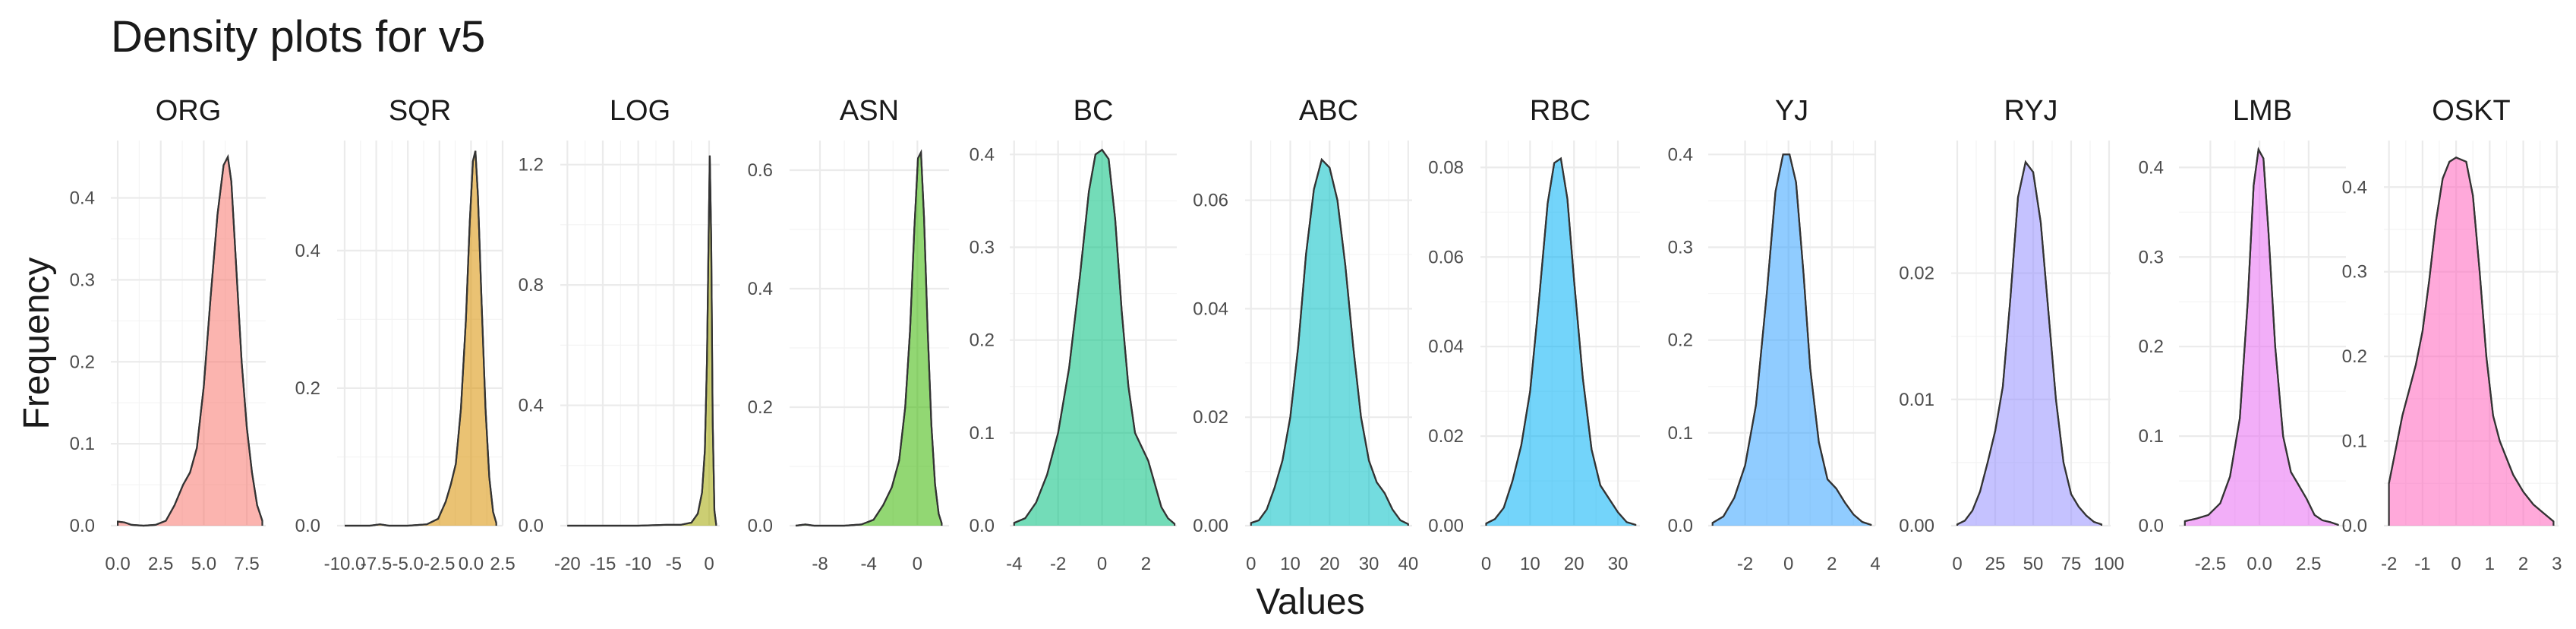 The height and width of the screenshot is (629, 2576). What do you see at coordinates (2029, 343) in the screenshot?
I see `density-area-ryj` at bounding box center [2029, 343].